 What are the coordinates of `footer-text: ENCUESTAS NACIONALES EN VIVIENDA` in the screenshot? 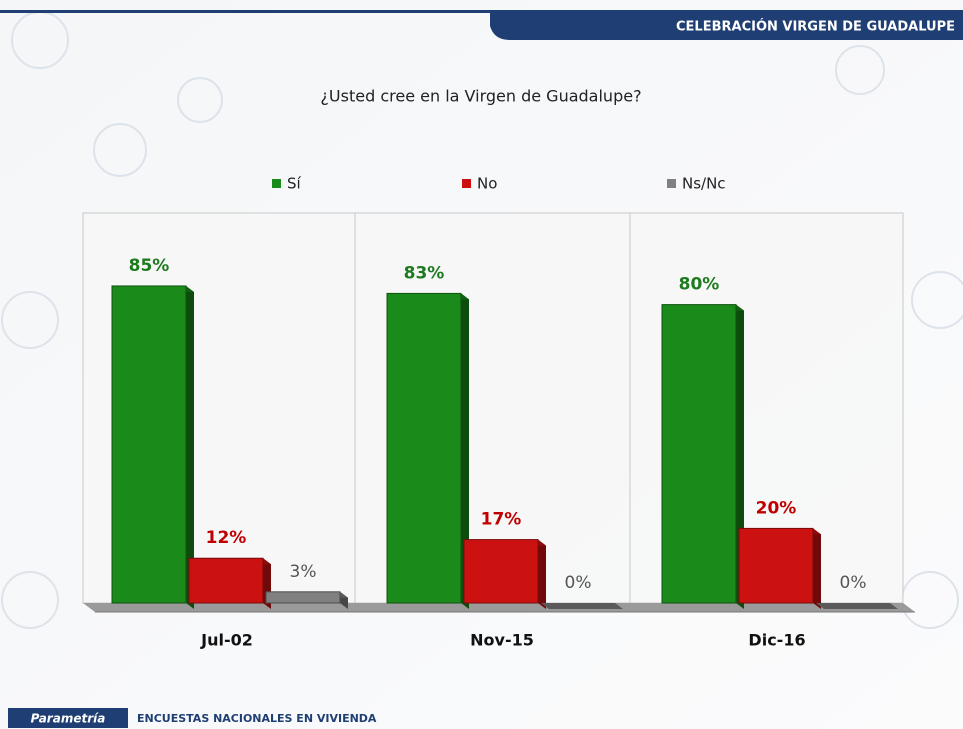 It's located at (257, 718).